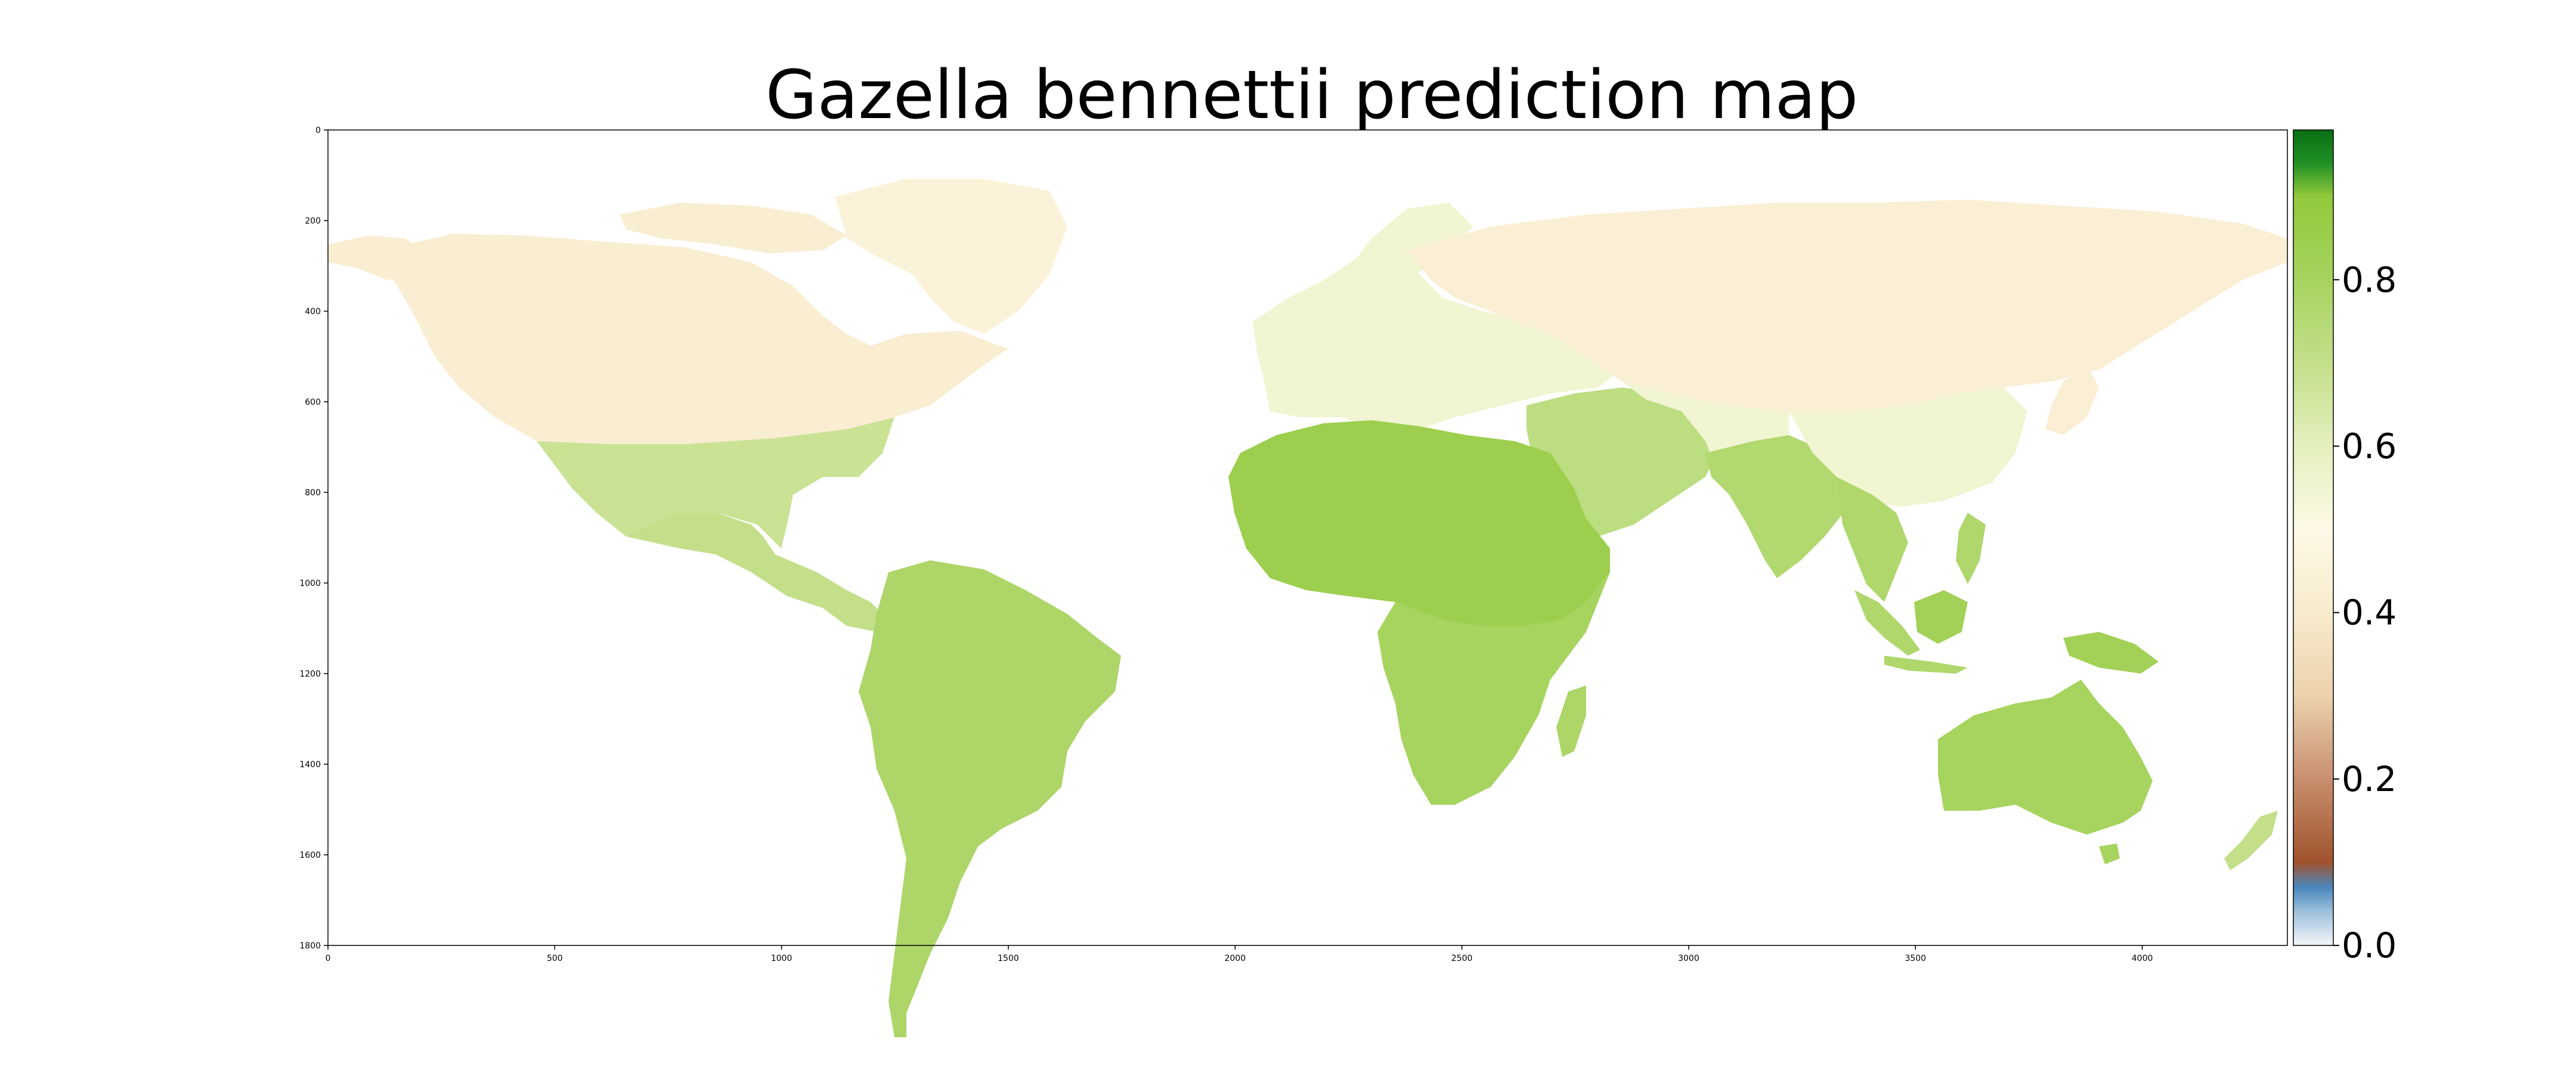 The image size is (2576, 1073). Describe the element at coordinates (310, 855) in the screenshot. I see `y-tick-label: 1600` at that location.